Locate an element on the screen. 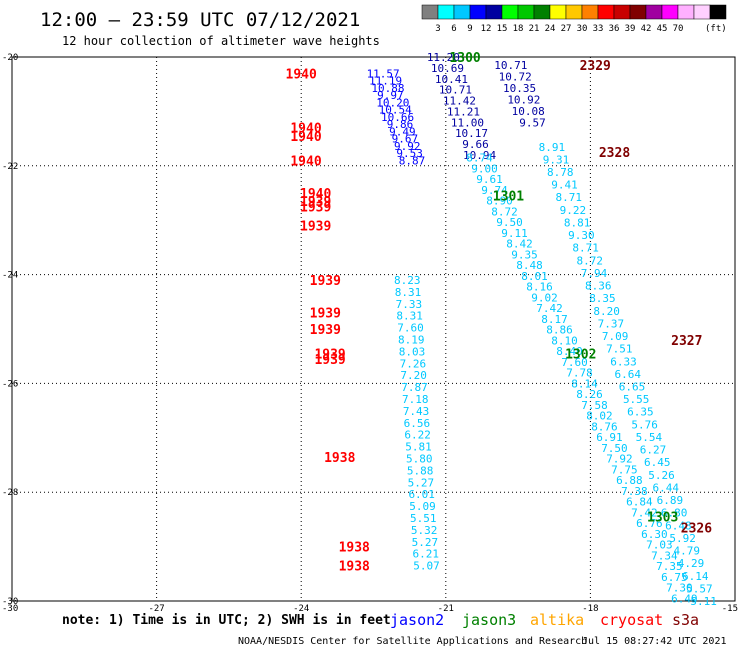  wave-height-value: 11.21 is located at coordinates (463, 111).